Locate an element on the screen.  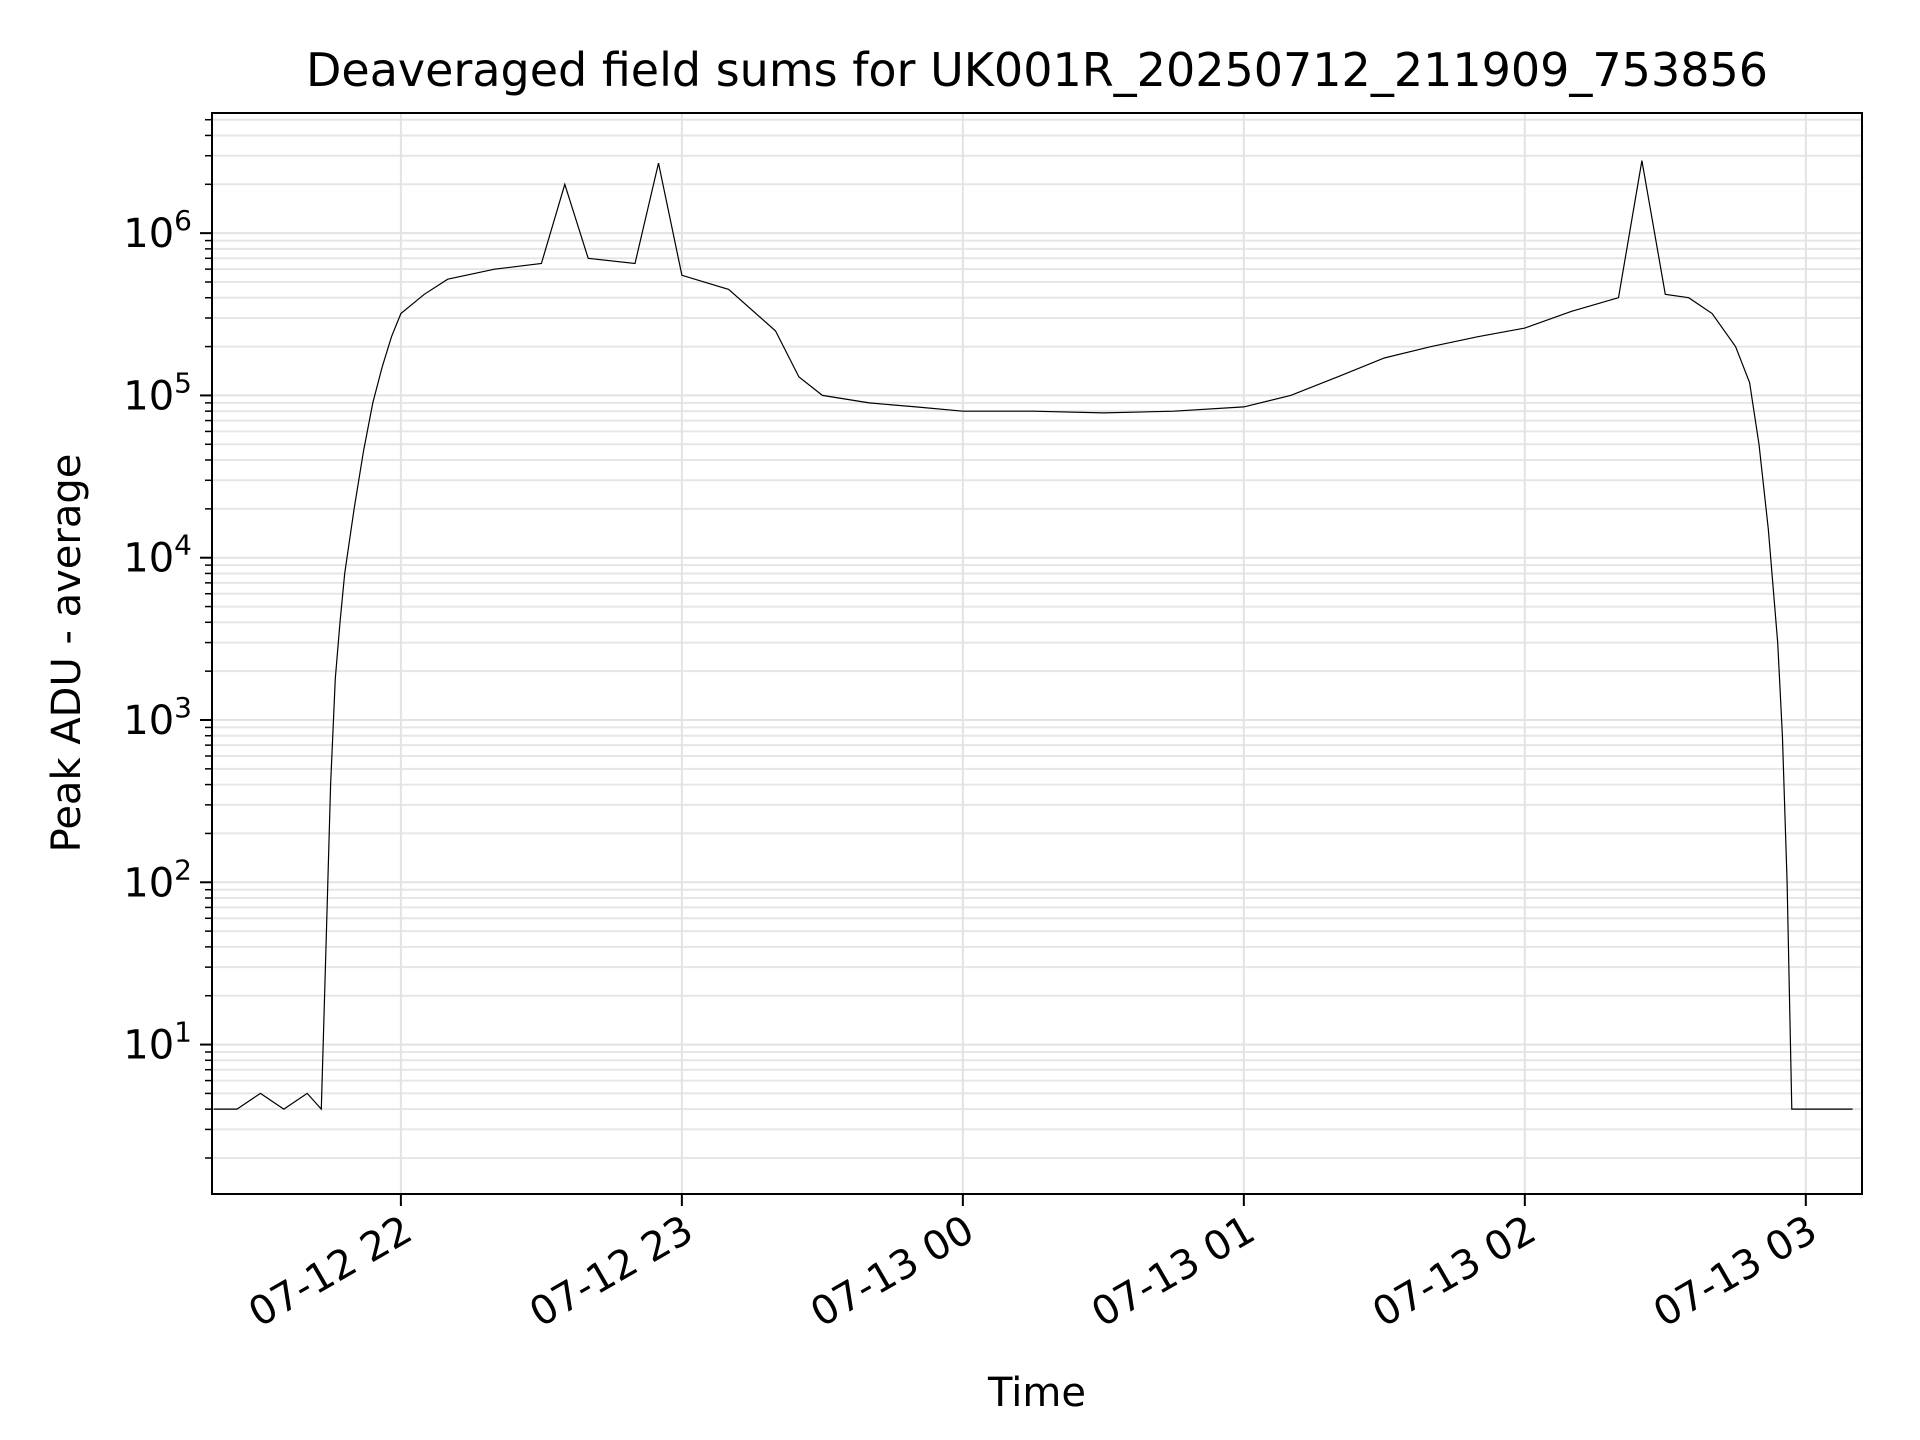
y-tick-label: 10² is located at coordinates (157, 879).